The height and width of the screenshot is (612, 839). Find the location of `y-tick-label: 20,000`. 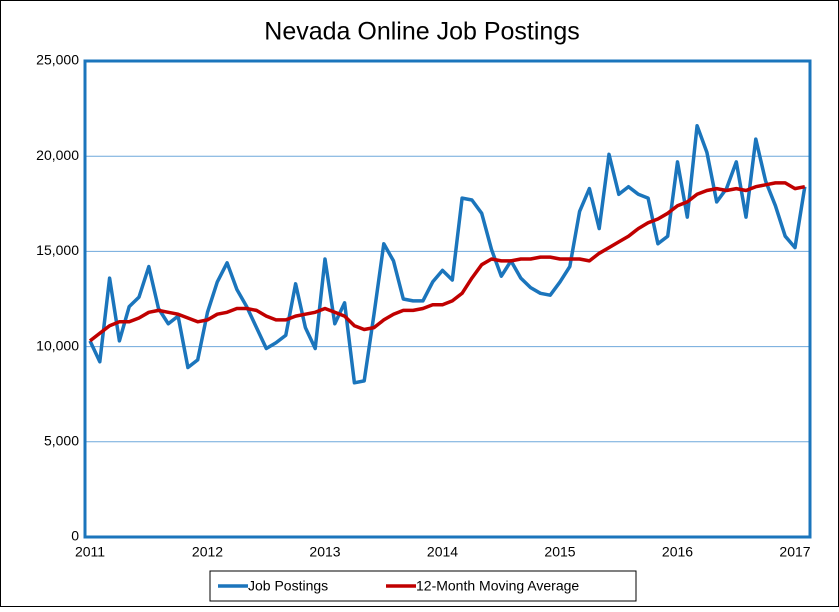

y-tick-label: 20,000 is located at coordinates (57, 155).